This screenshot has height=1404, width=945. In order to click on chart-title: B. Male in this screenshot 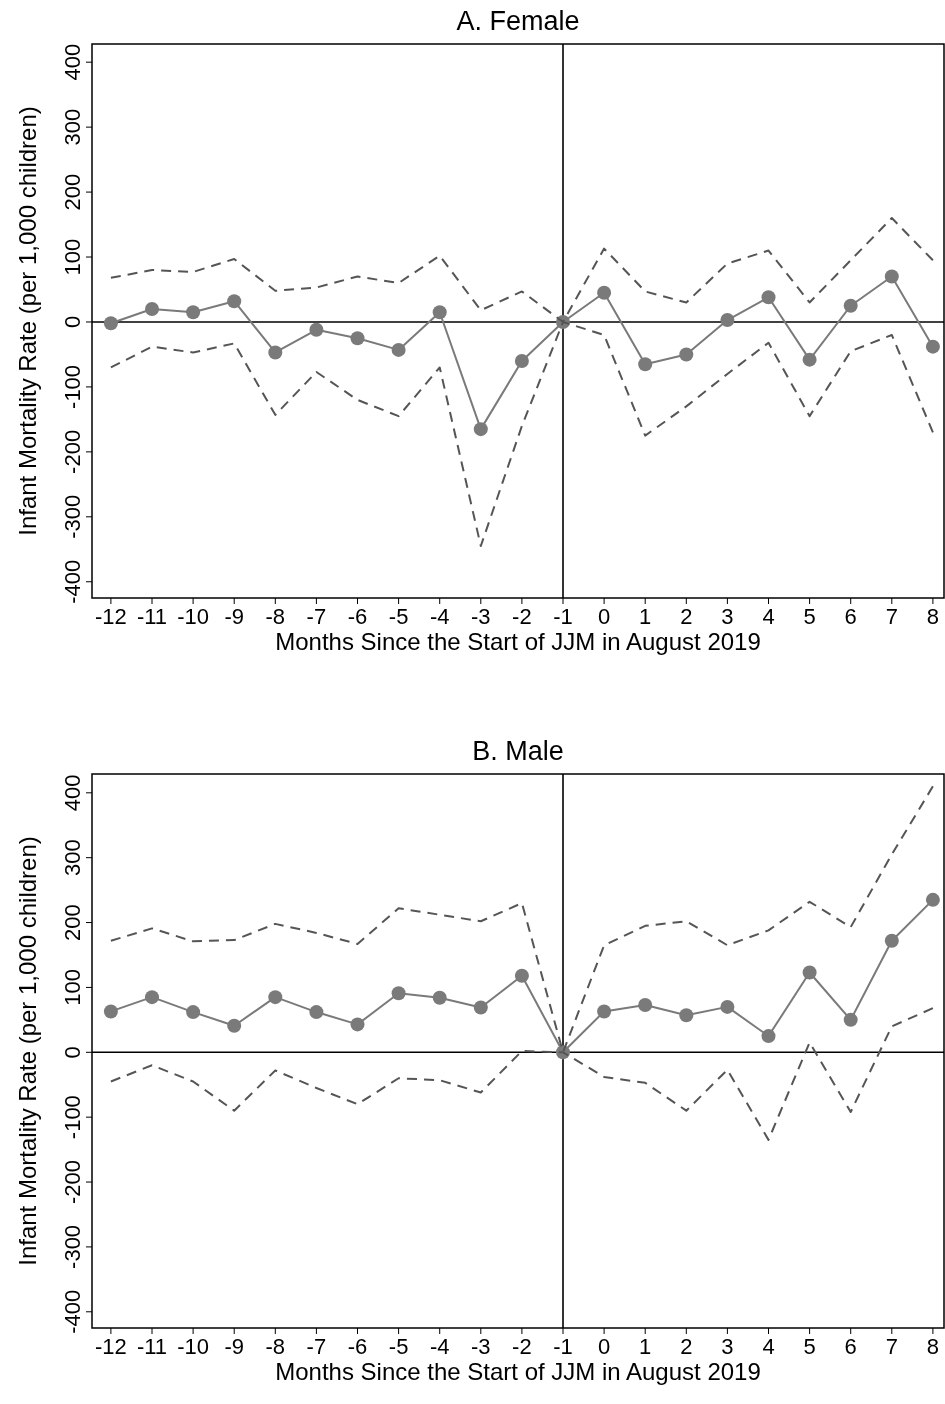, I will do `click(518, 751)`.